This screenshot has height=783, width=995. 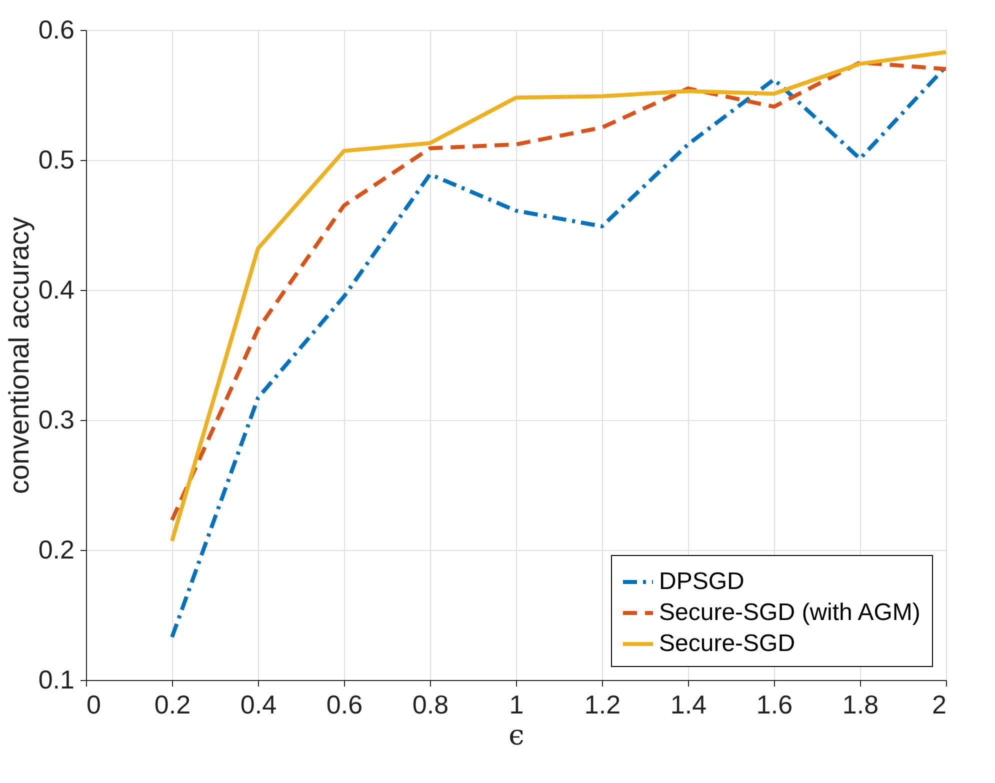 I want to click on legend-label: Secure-SGD, so click(x=727, y=643).